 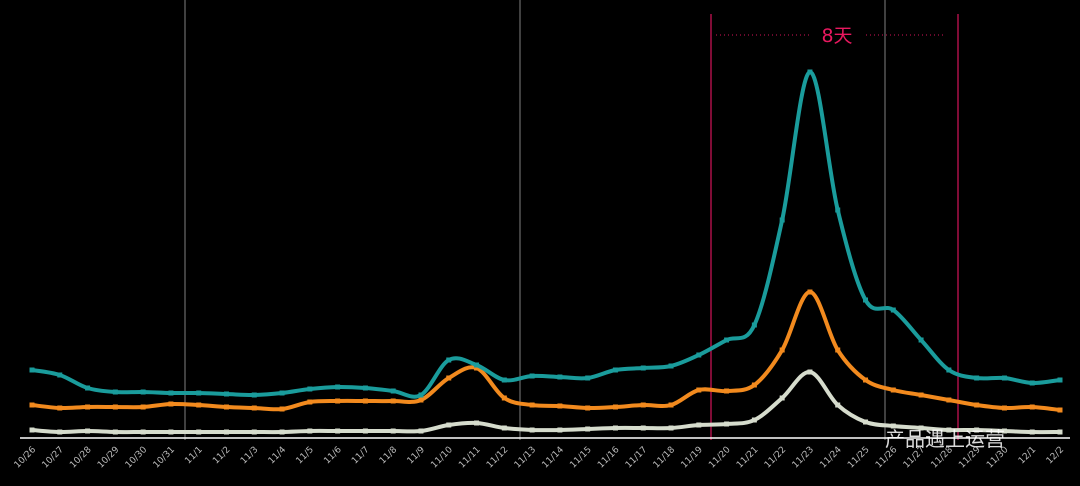 What do you see at coordinates (305, 455) in the screenshot?
I see `x-tick-label: 11/5` at bounding box center [305, 455].